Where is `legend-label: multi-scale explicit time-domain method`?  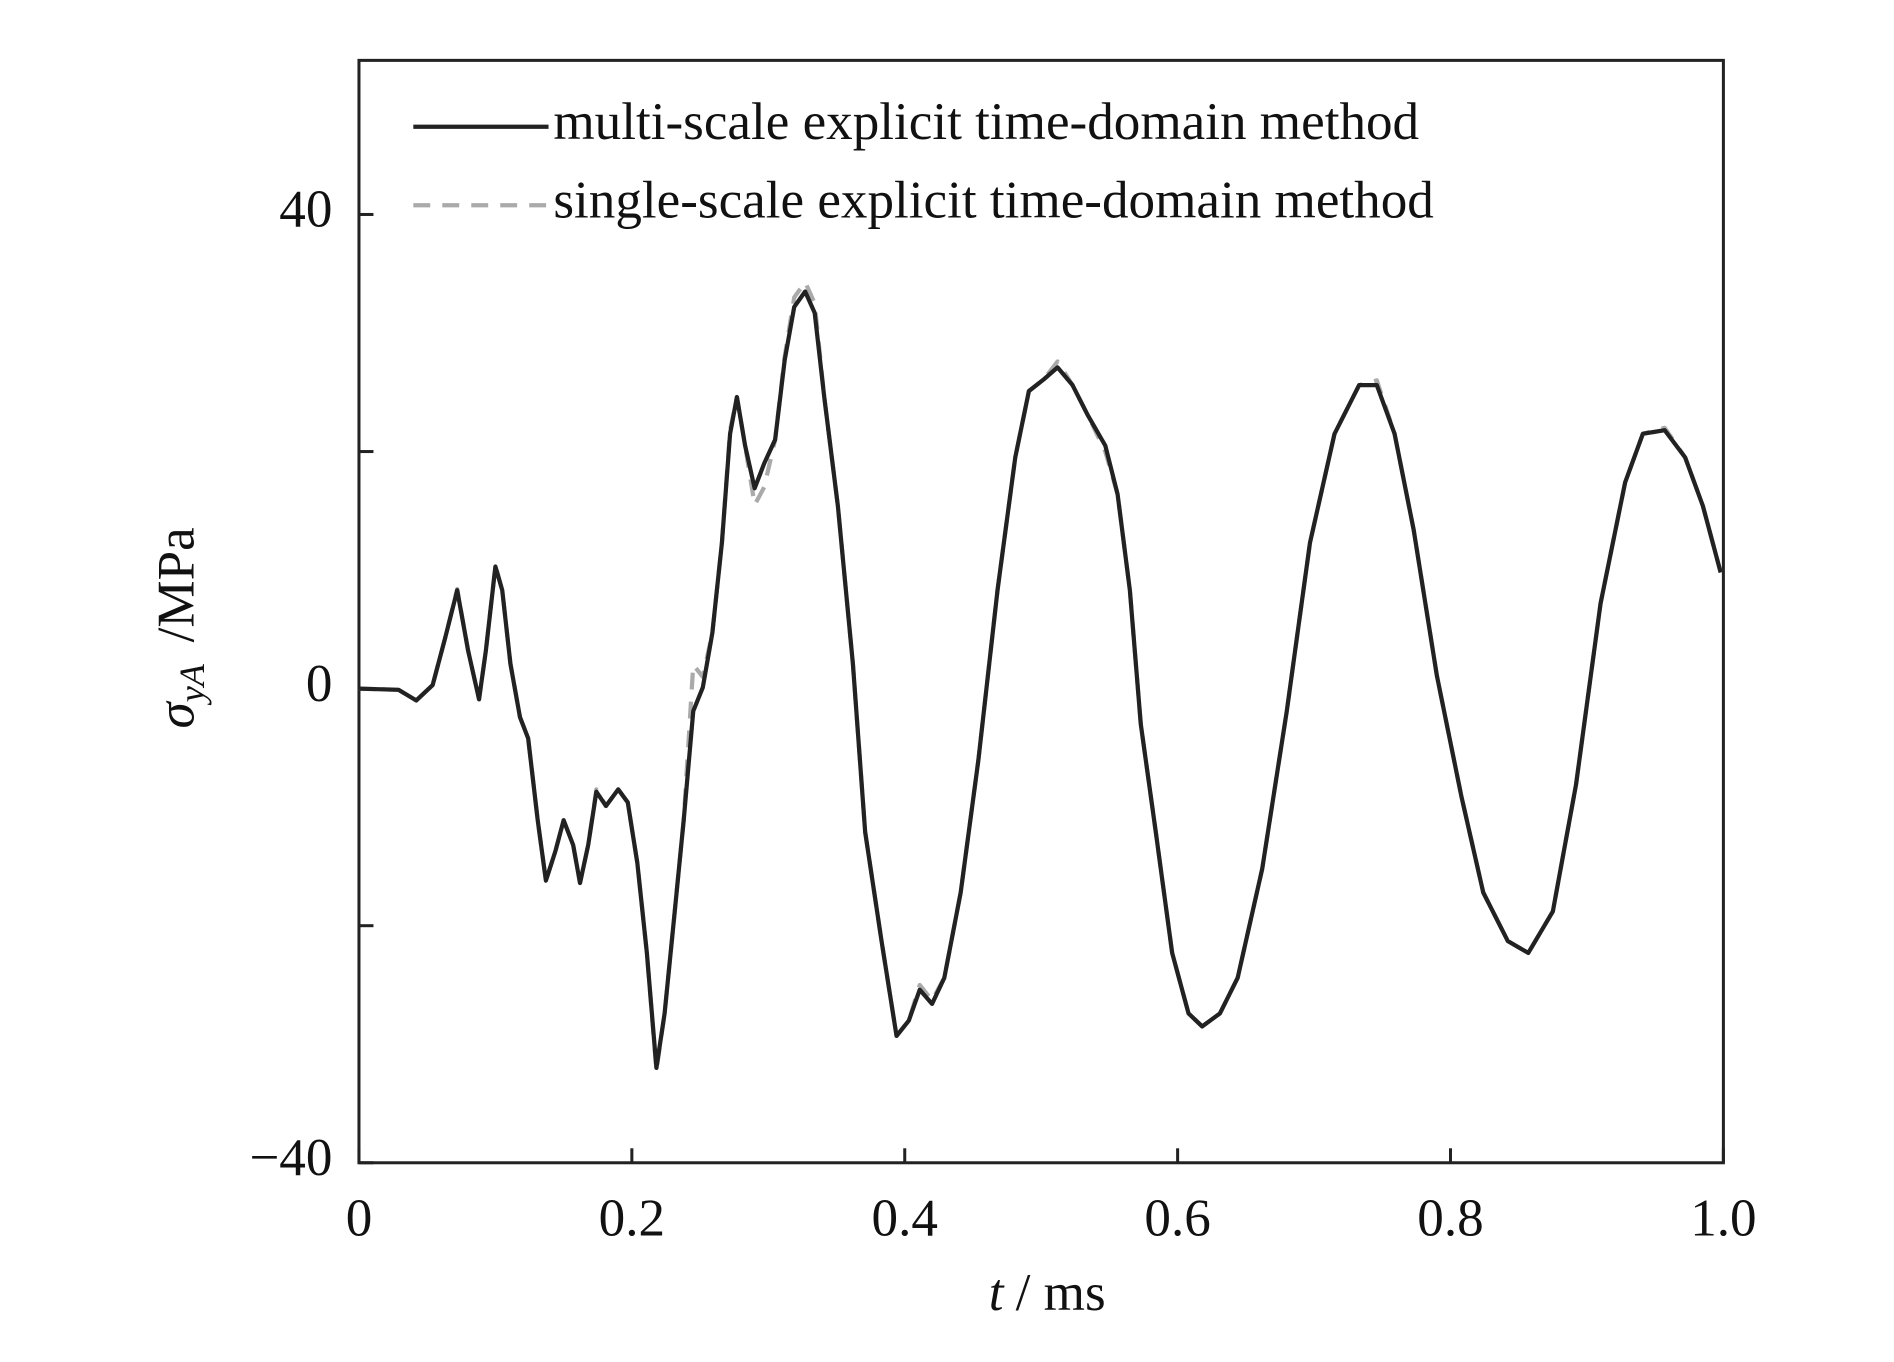
legend-label: multi-scale explicit time-domain method is located at coordinates (986, 122).